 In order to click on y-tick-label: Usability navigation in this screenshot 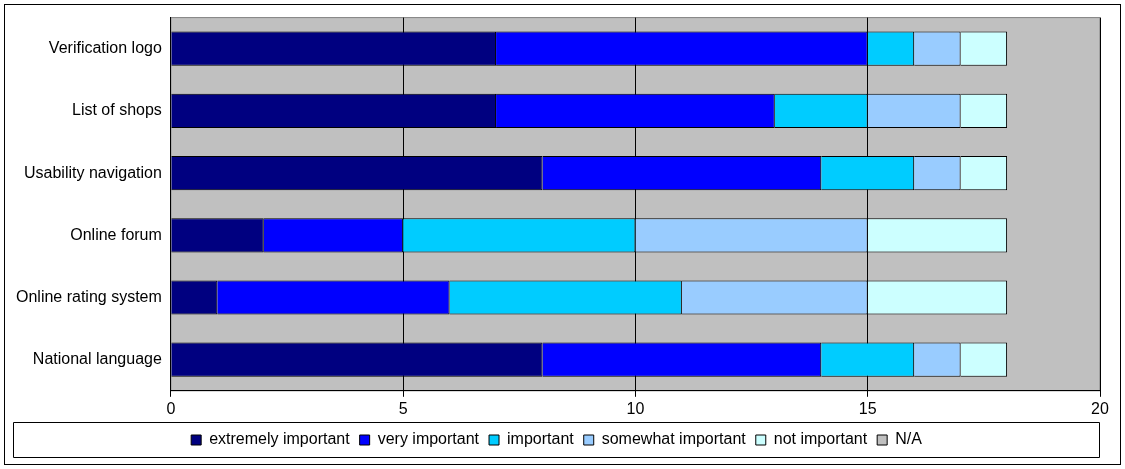, I will do `click(92, 172)`.